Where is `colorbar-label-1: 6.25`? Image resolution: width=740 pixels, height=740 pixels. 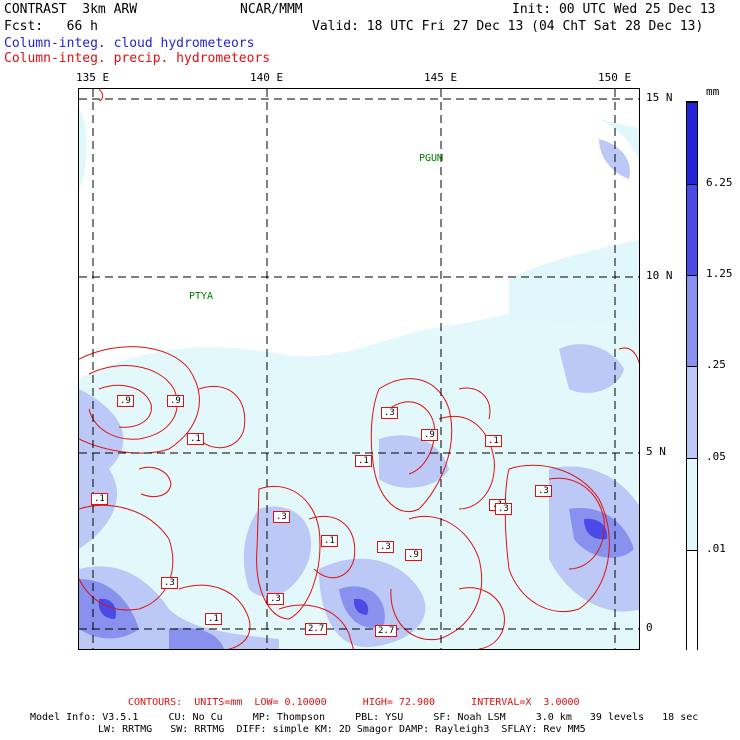
colorbar-label-1: 6.25 is located at coordinates (719, 182).